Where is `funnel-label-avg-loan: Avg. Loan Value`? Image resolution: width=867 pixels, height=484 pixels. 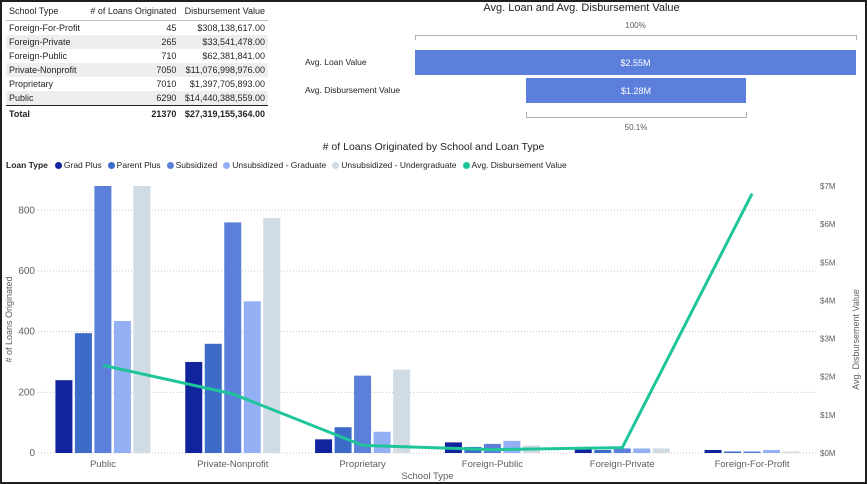 funnel-label-avg-loan: Avg. Loan Value is located at coordinates (336, 62).